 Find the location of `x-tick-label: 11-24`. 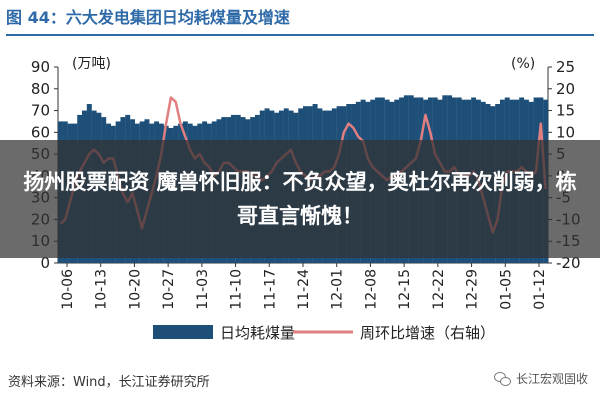

x-tick-label: 11-24 is located at coordinates (304, 289).